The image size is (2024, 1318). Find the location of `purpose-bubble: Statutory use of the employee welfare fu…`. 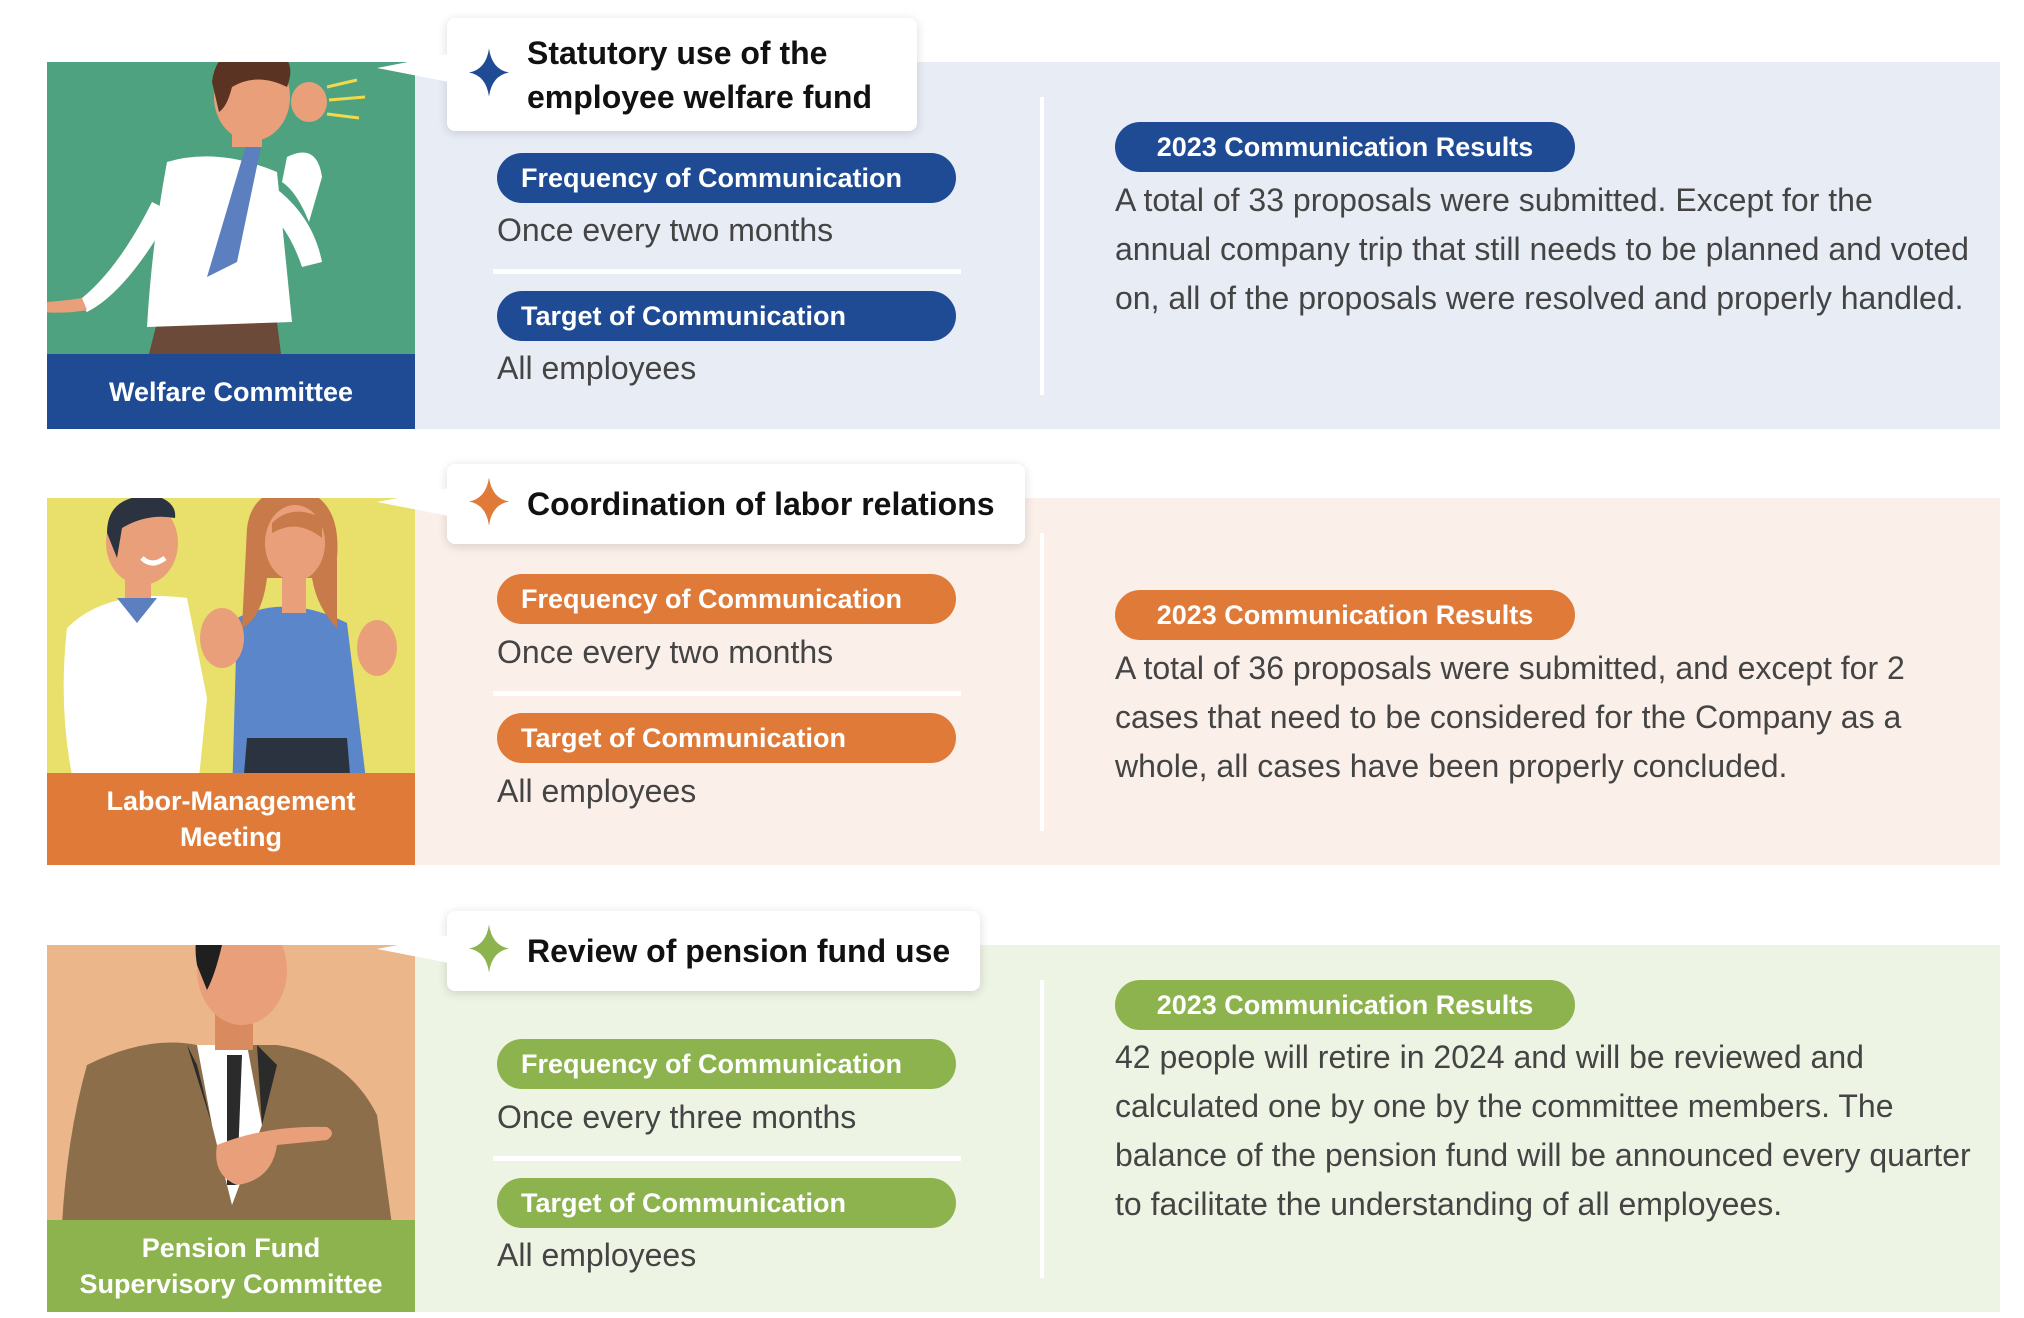

purpose-bubble: Statutory use of the employee welfare fu… is located at coordinates (647, 74).